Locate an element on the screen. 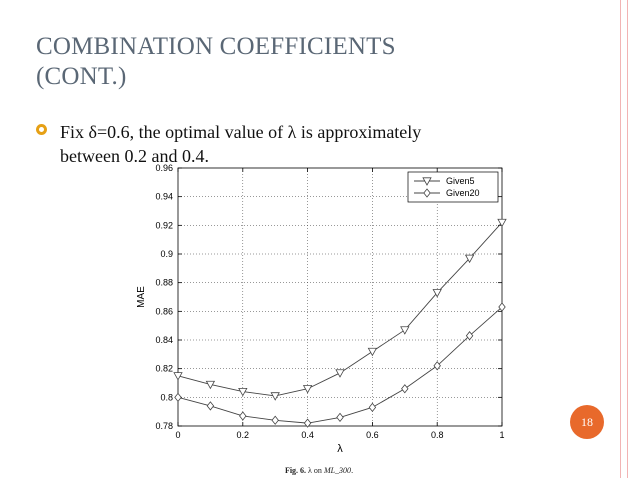 This screenshot has height=478, width=638. slide-title-line-1: COMBINATION COEFFICIENTS is located at coordinates (216, 46).